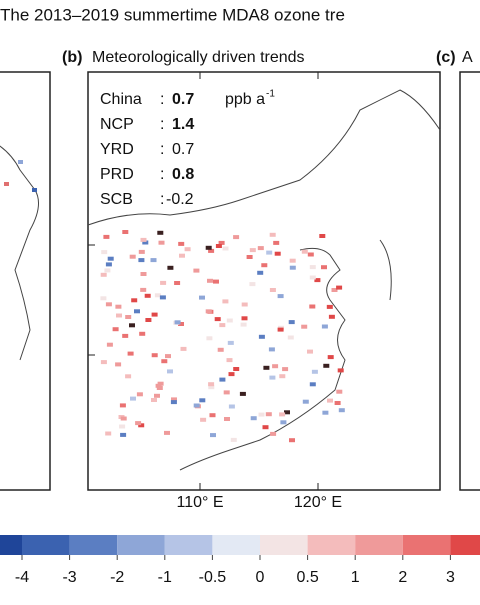 Image resolution: width=480 pixels, height=605 pixels. I want to click on panel-title: Meteorologically driven trends, so click(198, 57).